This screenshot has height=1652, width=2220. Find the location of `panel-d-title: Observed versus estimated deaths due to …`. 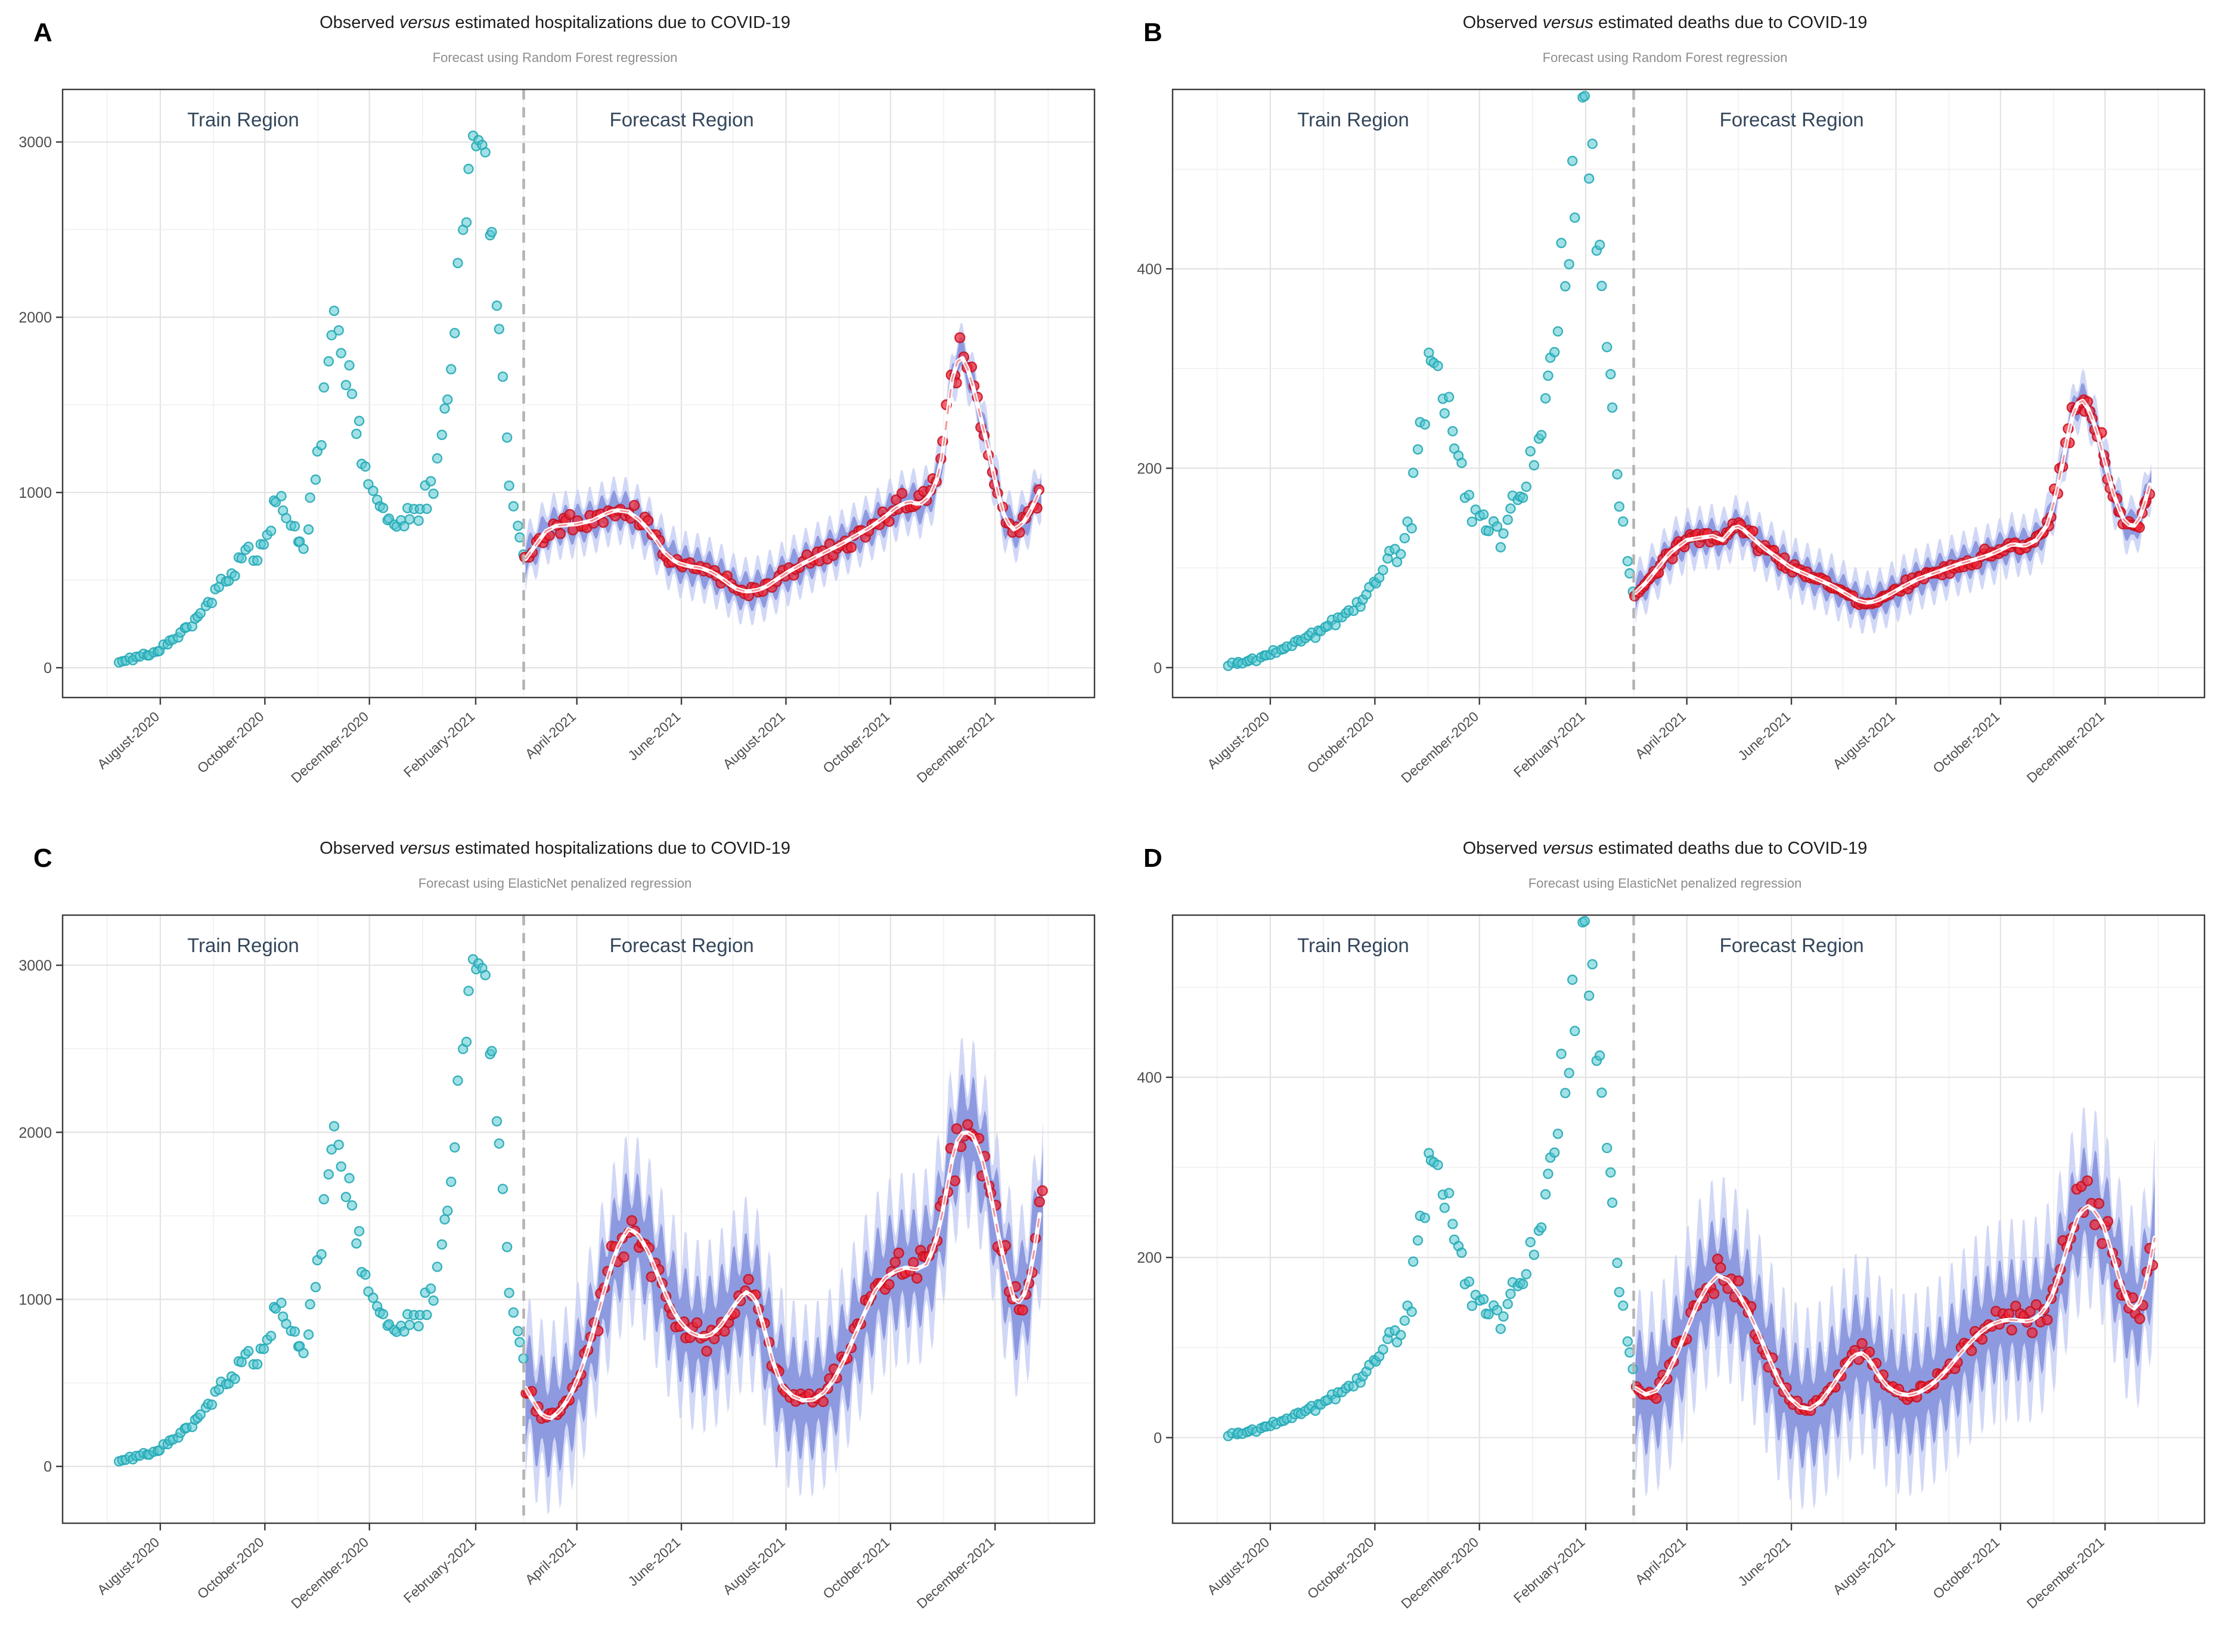

panel-d-title: Observed versus estimated deaths due to … is located at coordinates (1665, 848).